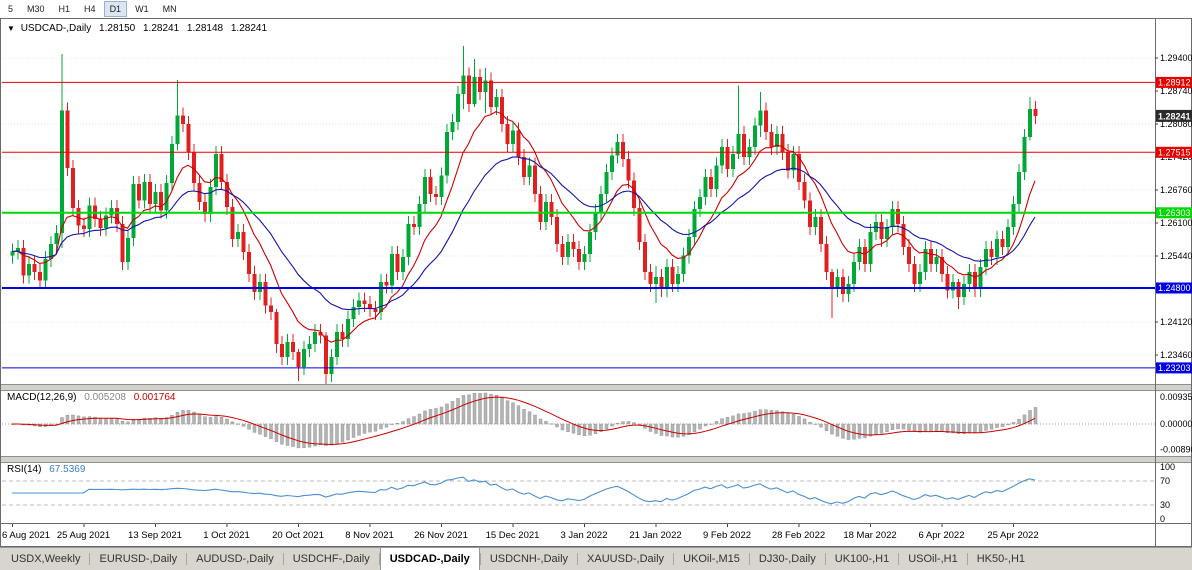 The width and height of the screenshot is (1192, 570). I want to click on chart-tab-eurusd-daily: EURUSD-,Daily, so click(138, 559).